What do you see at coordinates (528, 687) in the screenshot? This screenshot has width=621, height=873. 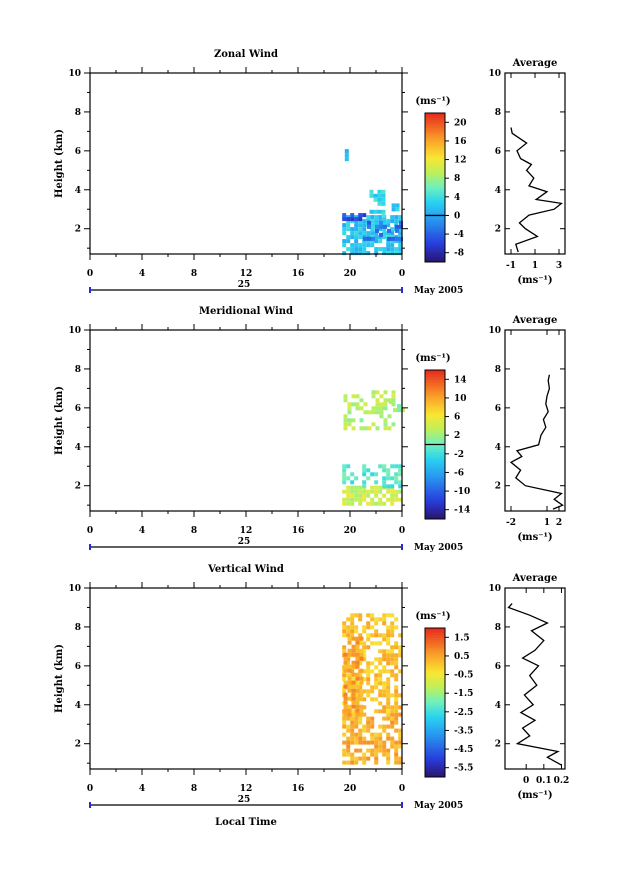 I see `average-profile: Average 2 4 6 8 10 0 0.1 0.2(ms⁻¹)` at bounding box center [528, 687].